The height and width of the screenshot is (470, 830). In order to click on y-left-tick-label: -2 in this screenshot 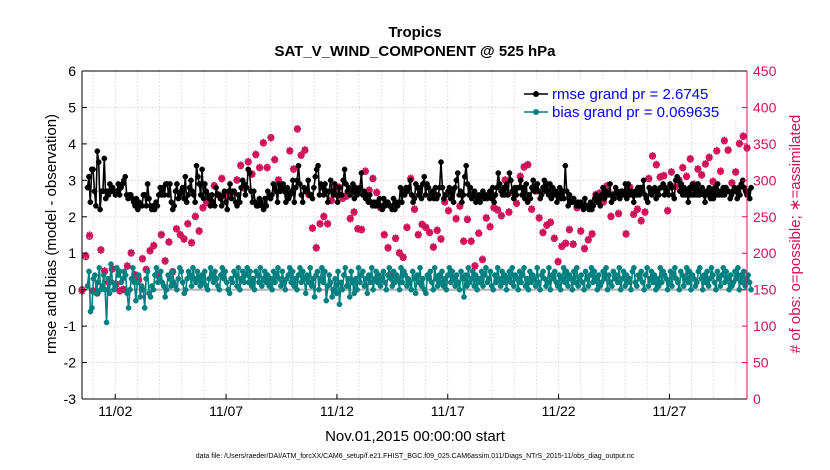, I will do `click(70, 363)`.